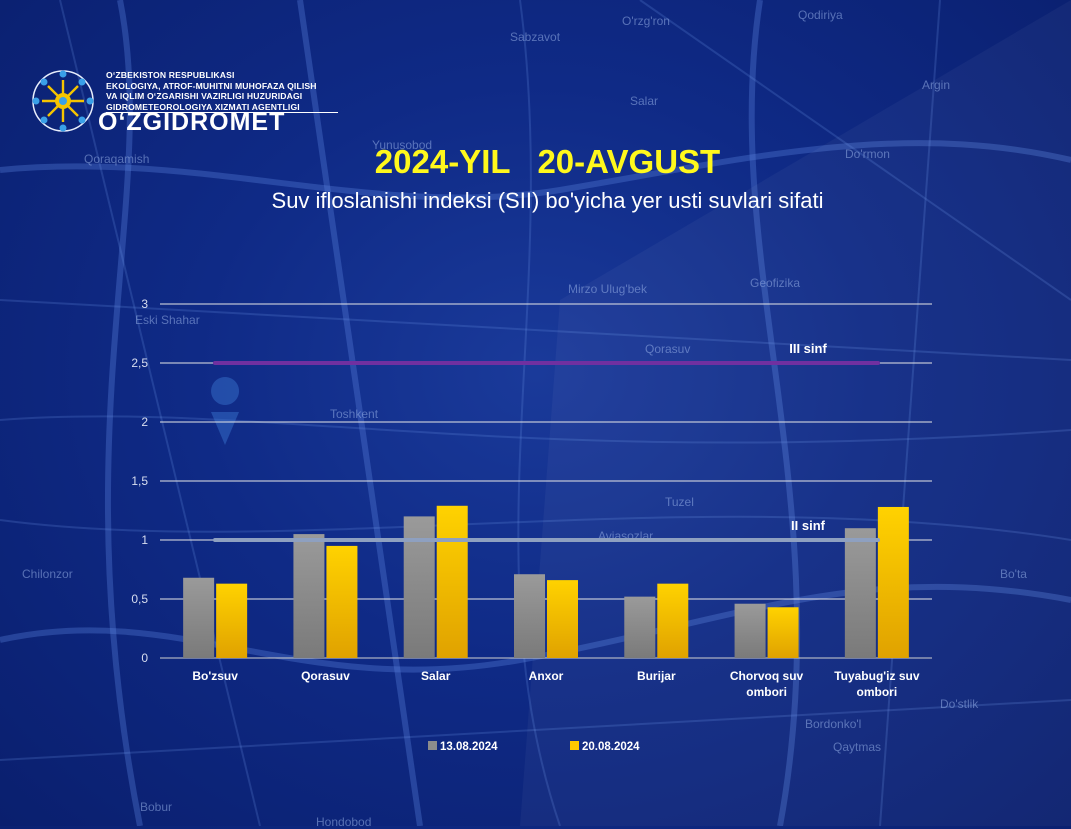 The image size is (1071, 829). Describe the element at coordinates (607, 289) in the screenshot. I see `map-label: Mirzo Ulug'bek` at that location.